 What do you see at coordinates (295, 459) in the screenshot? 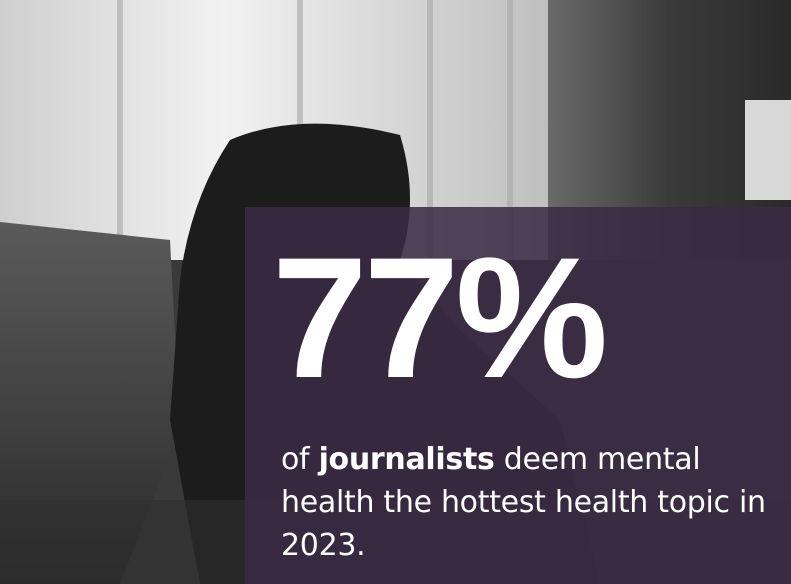
I see `caption-text: of` at bounding box center [295, 459].